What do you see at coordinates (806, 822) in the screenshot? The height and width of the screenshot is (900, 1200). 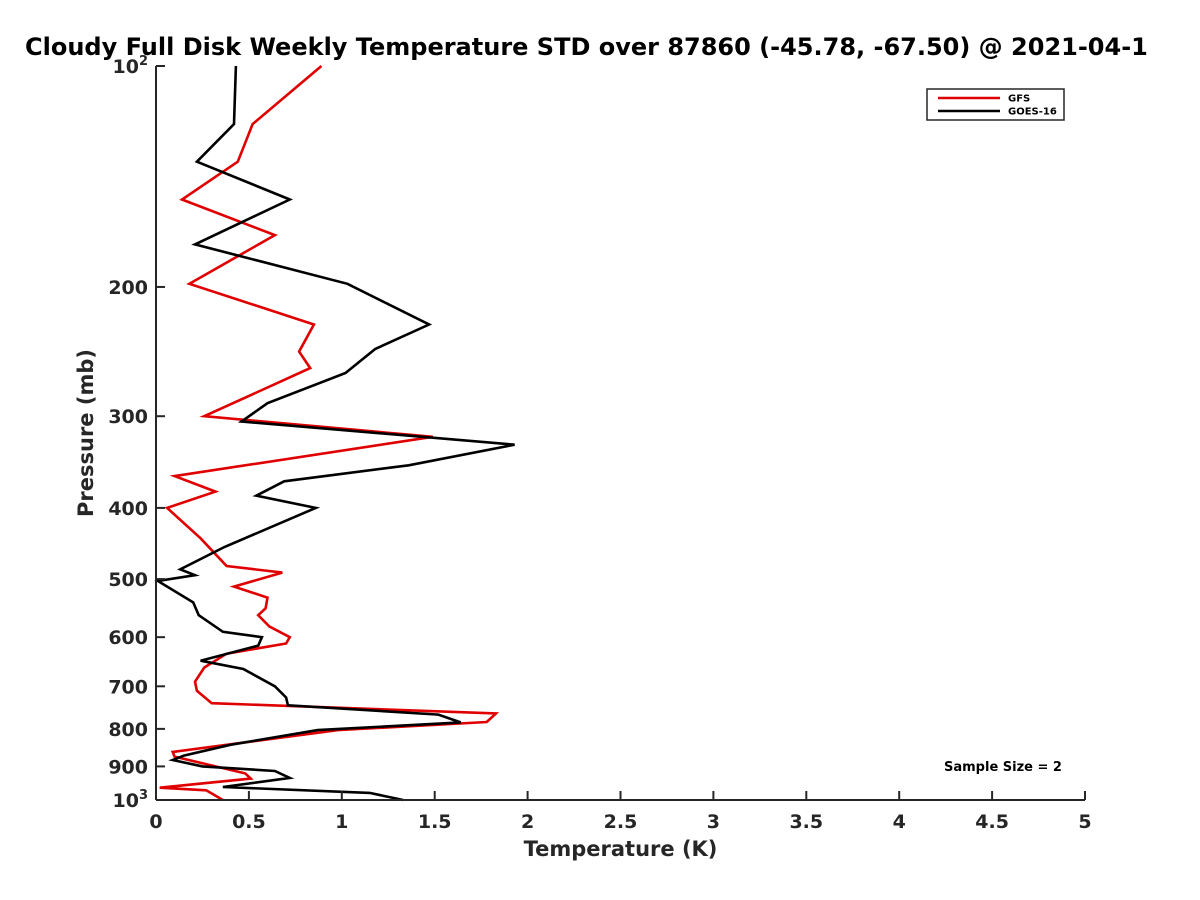 I see `x-tick-label: 3.5` at bounding box center [806, 822].